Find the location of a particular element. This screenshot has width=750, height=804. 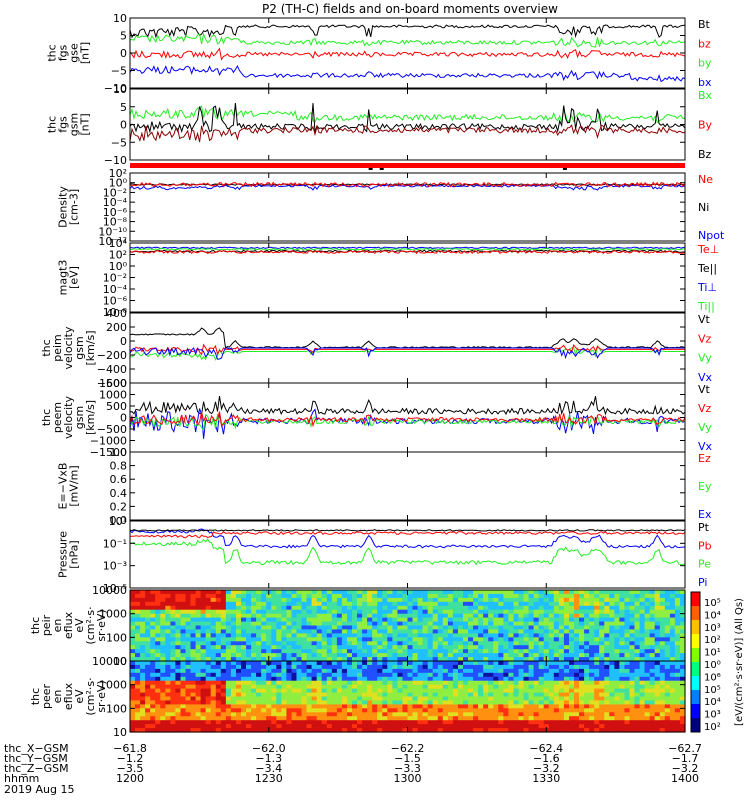

y-axis-label-line: eflux is located at coordinates (68, 696).